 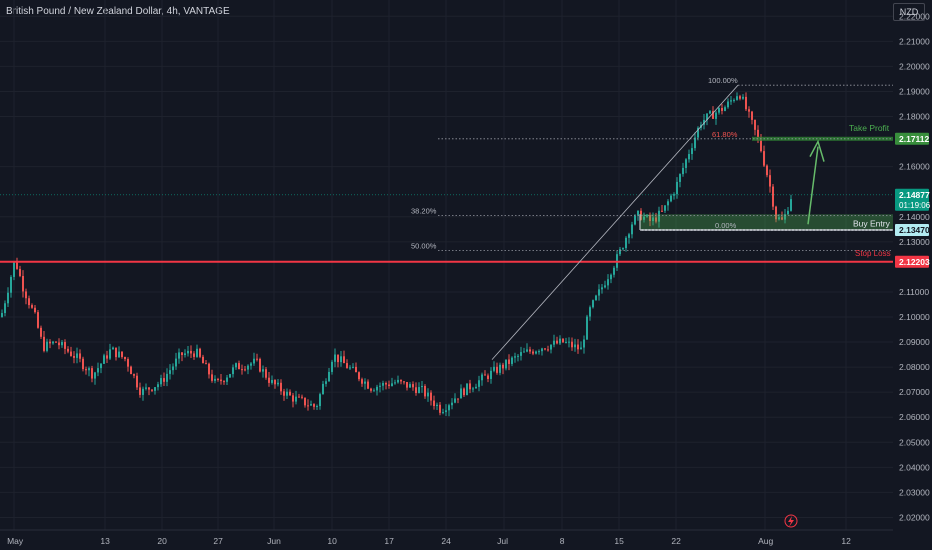 I want to click on x-tick-label: 24, so click(x=446, y=541).